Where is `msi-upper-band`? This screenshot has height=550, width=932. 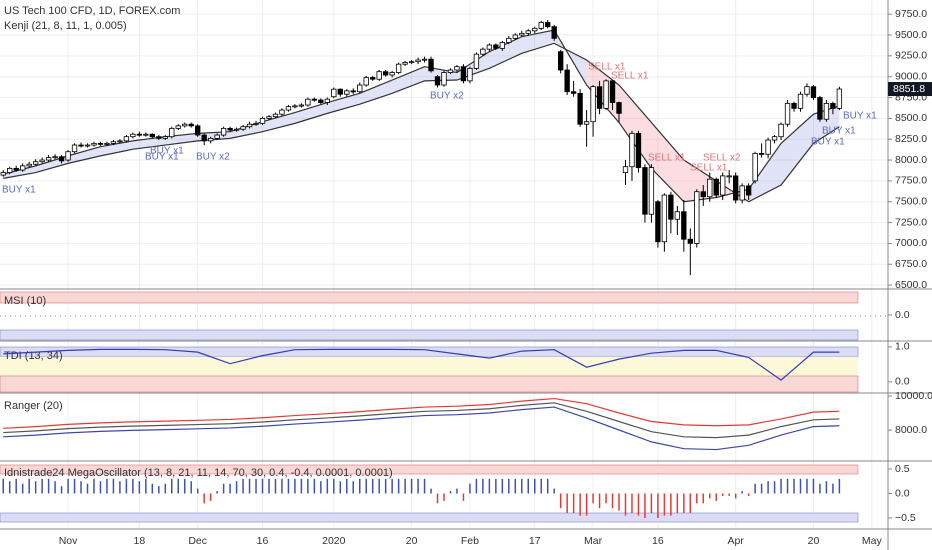
msi-upper-band is located at coordinates (429, 297).